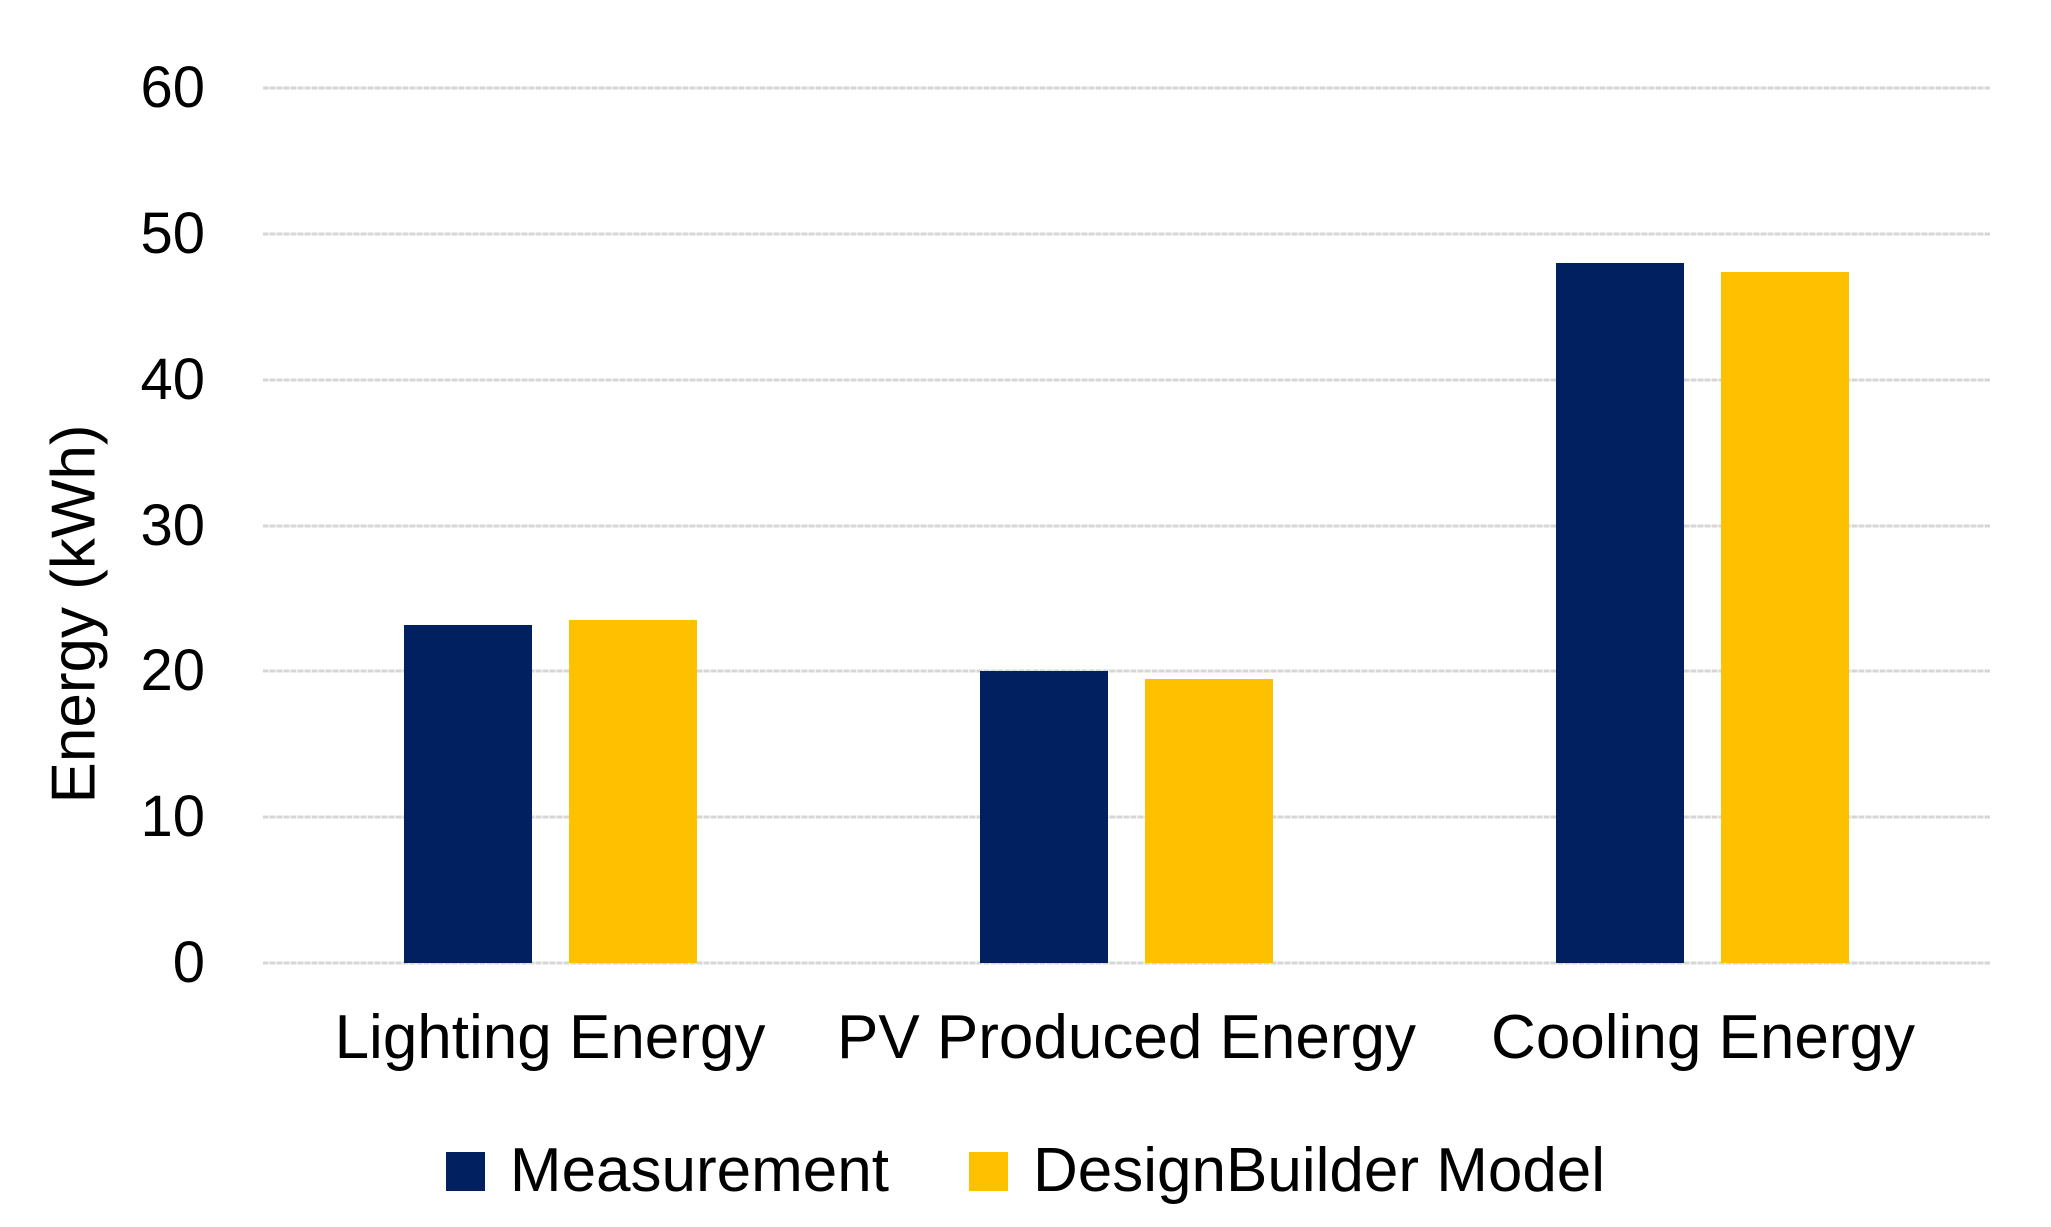 This screenshot has height=1227, width=2051. What do you see at coordinates (172, 525) in the screenshot?
I see `y-tick-label-30: 30` at bounding box center [172, 525].